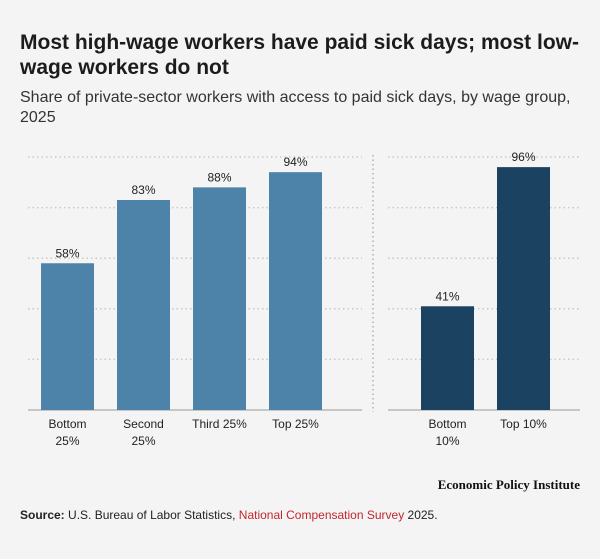 Image resolution: width=600 pixels, height=559 pixels. Describe the element at coordinates (42, 515) in the screenshot. I see `source-label: Source:` at that location.